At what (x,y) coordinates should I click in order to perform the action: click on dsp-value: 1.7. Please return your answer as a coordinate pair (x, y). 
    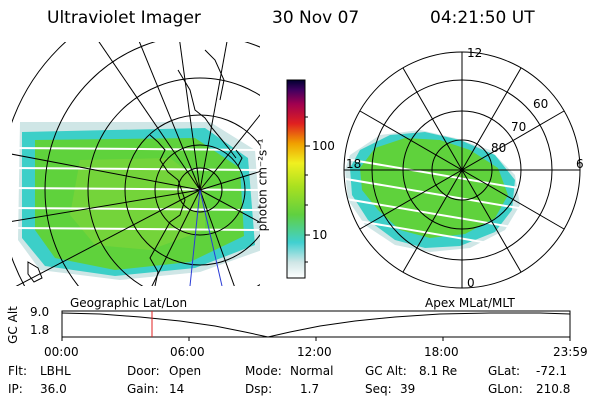
    Looking at the image, I should click on (310, 389).